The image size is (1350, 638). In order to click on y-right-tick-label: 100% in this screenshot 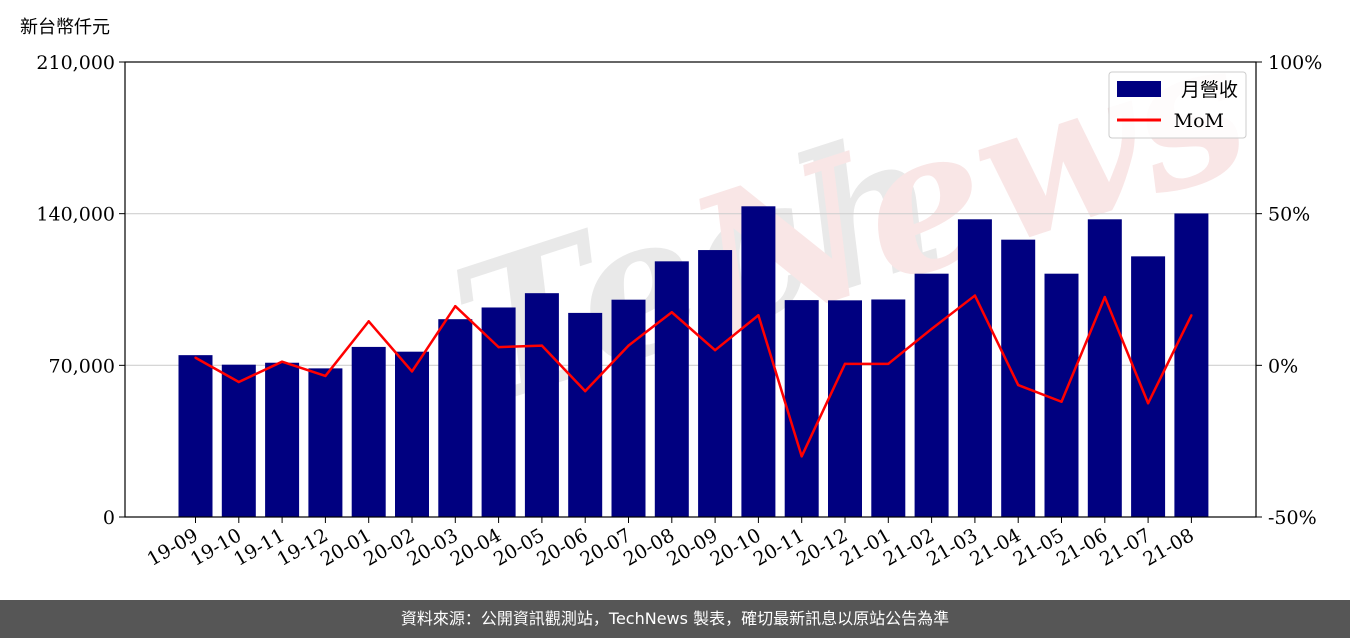, I will do `click(1295, 63)`.